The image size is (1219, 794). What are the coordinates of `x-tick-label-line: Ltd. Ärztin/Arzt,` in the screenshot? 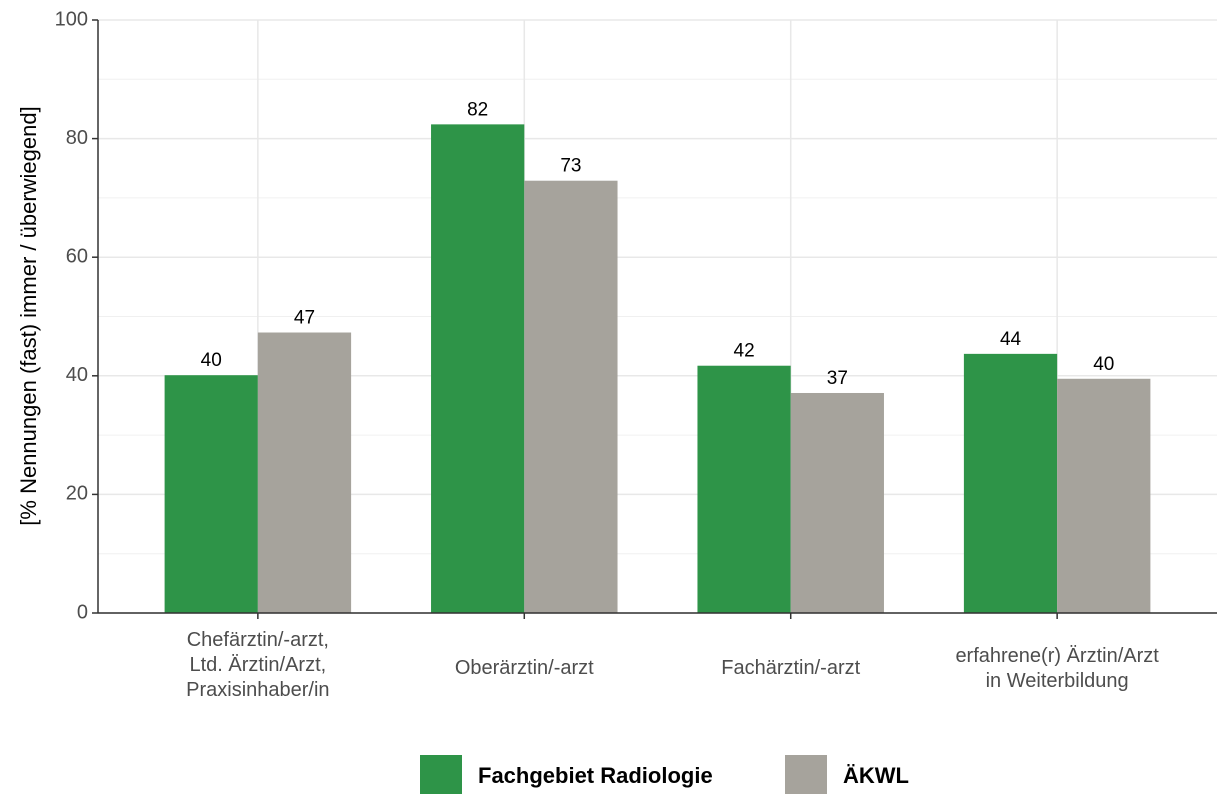 It's located at (257, 665).